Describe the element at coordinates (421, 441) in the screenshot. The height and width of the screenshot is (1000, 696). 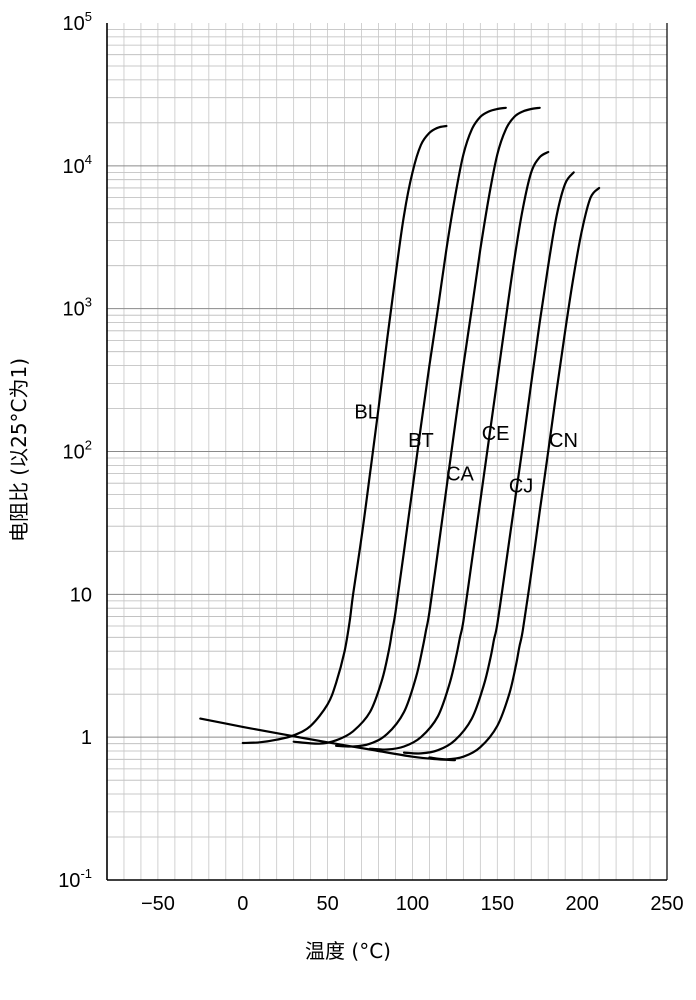
I see `curve-label-bt: BT` at that location.